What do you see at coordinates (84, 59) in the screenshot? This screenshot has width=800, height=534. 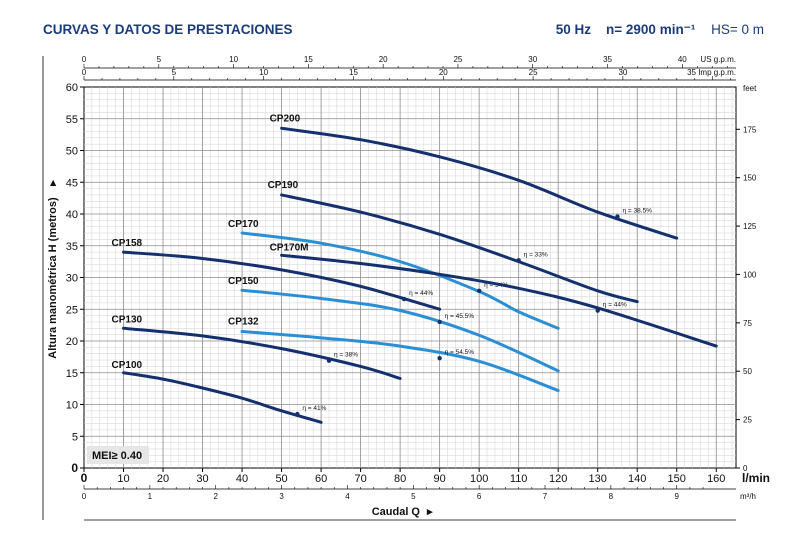 I see `usgpm-tick-label: 0` at bounding box center [84, 59].